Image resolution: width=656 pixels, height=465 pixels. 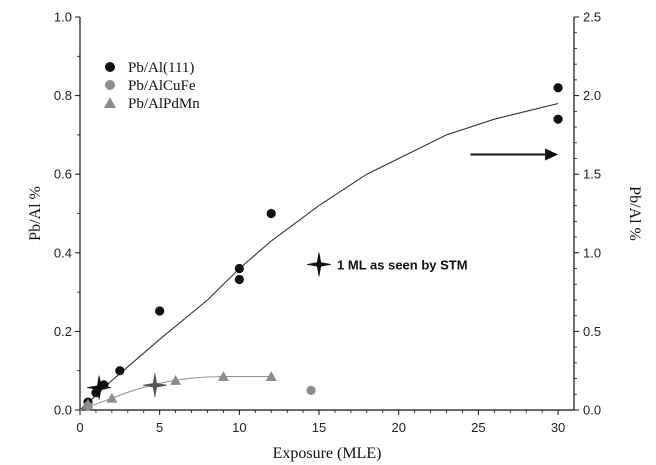 I want to click on y-axis-title: Pb/Al %, so click(x=35, y=213).